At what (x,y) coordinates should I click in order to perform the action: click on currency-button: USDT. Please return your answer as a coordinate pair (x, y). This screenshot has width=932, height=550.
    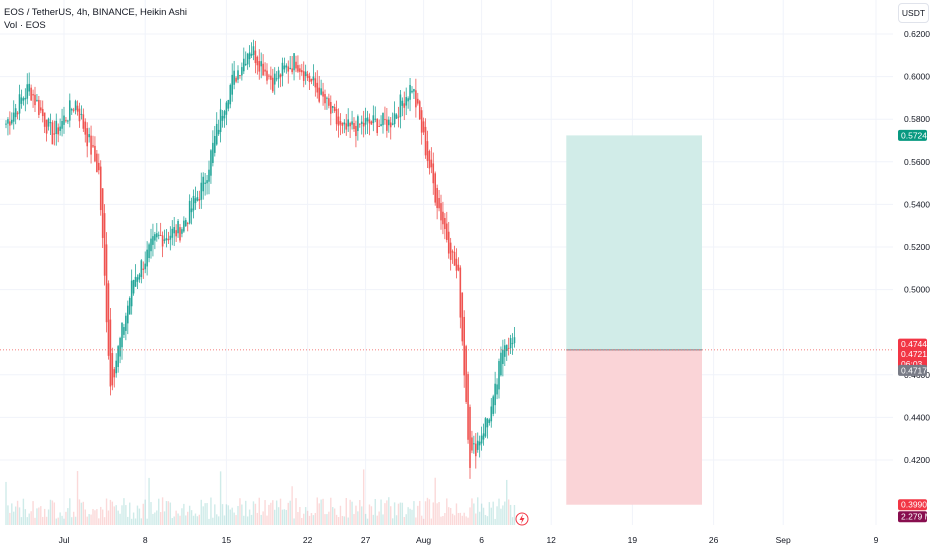
    Looking at the image, I should click on (913, 13).